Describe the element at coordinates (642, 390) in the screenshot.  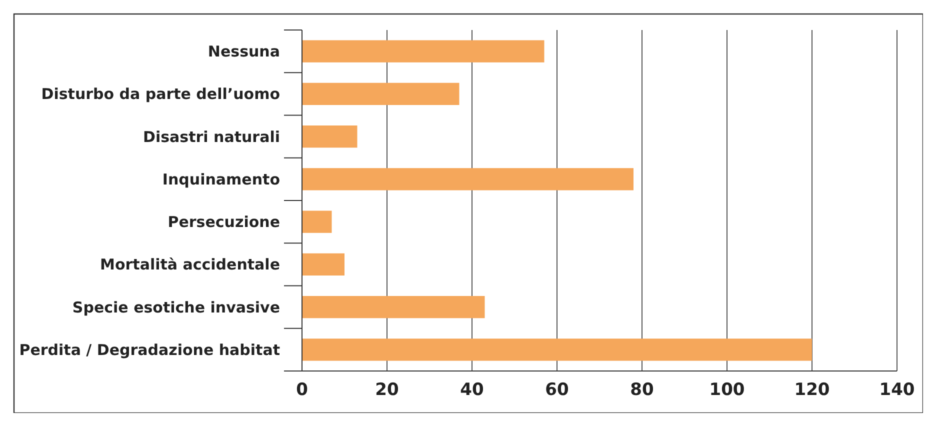
I see `x-tick-label: 80` at that location.